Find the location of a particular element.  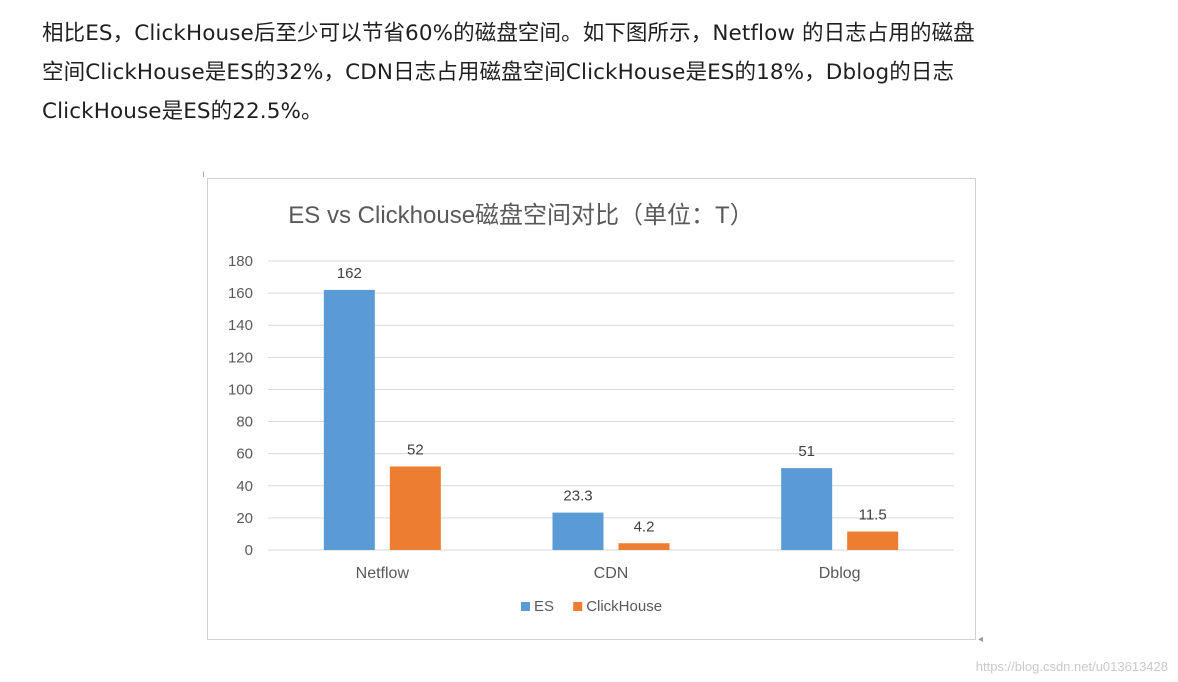

y-tick-label: 140 is located at coordinates (240, 325).